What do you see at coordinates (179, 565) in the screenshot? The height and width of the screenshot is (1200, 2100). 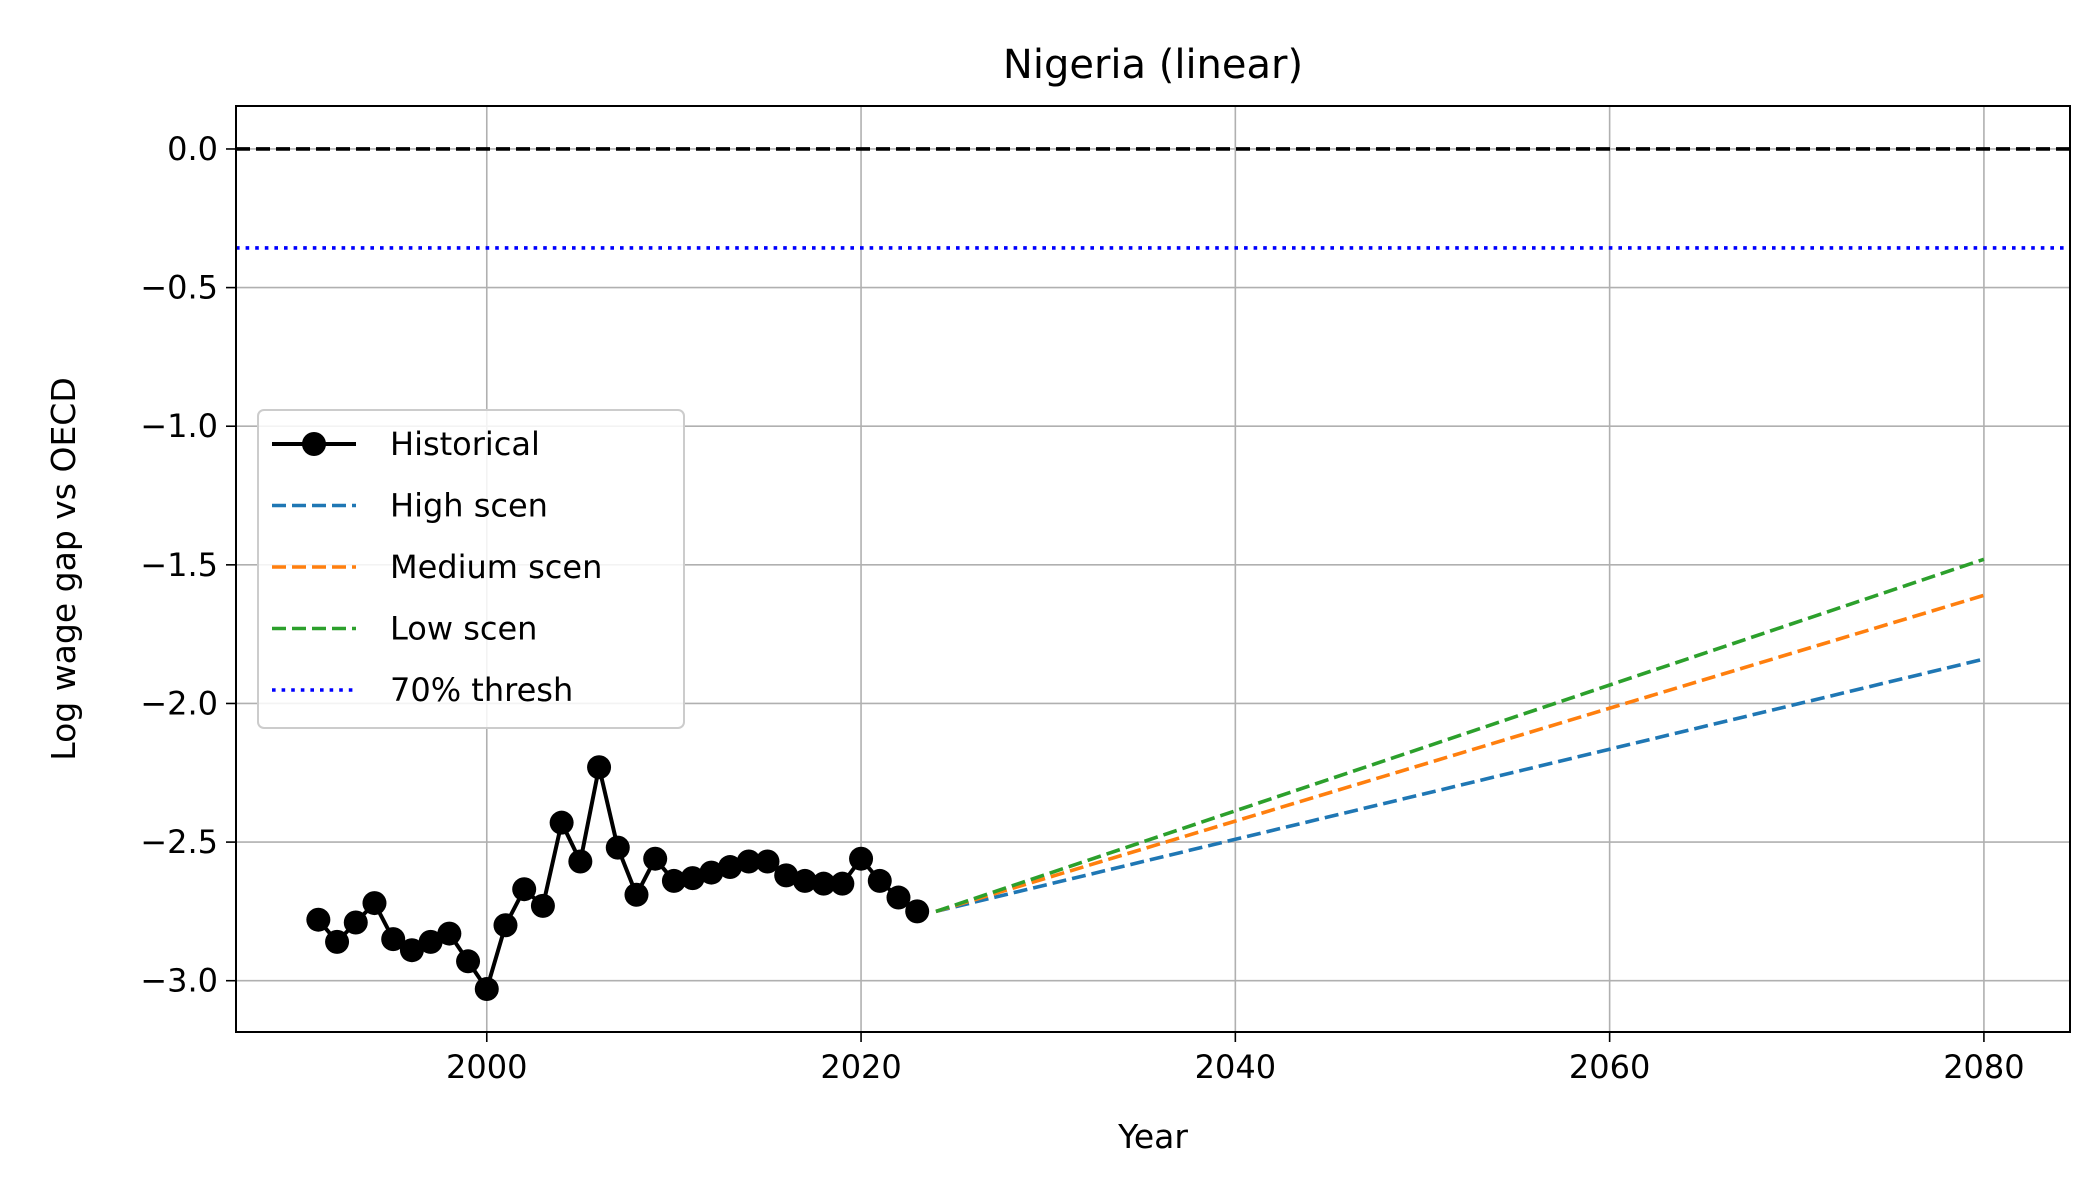 I see `y-tick-label: −1.5` at bounding box center [179, 565].